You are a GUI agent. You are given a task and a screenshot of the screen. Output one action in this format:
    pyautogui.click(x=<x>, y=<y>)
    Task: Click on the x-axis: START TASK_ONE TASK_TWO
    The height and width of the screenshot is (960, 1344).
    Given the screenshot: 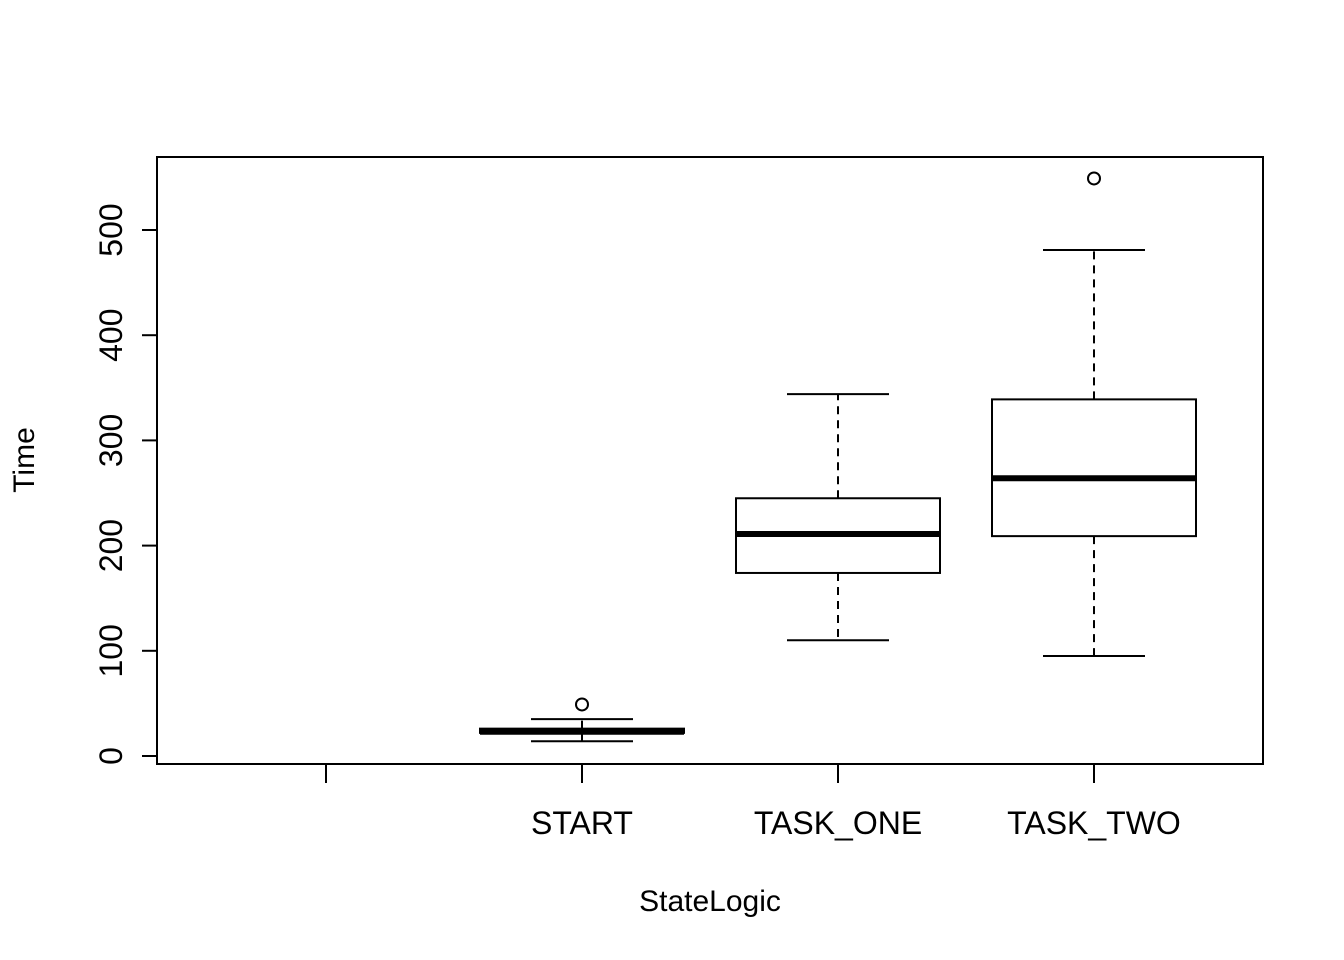 What is the action you would take?
    pyautogui.click(x=753, y=802)
    